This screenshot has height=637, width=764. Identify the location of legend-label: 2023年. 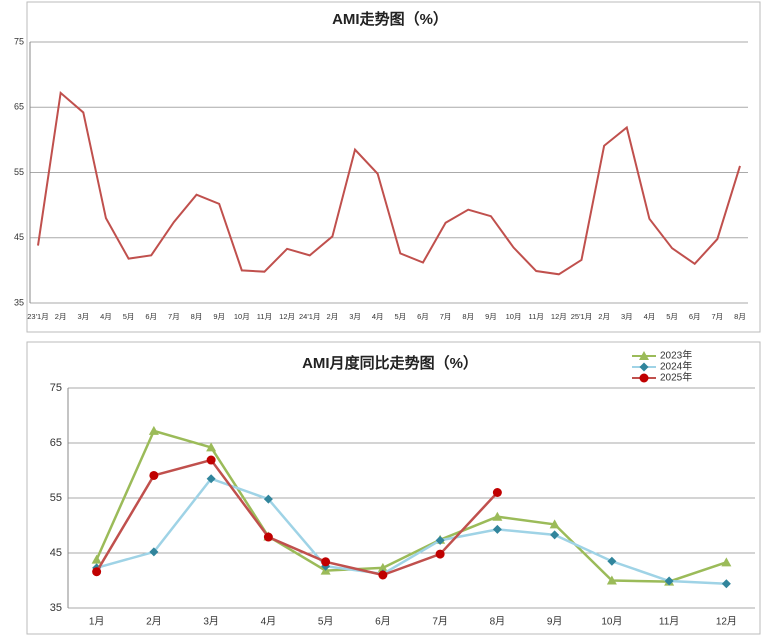
(676, 355).